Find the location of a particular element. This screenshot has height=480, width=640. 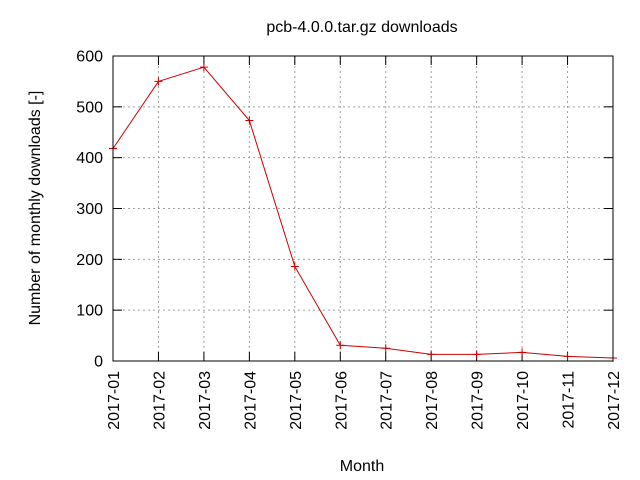

x-tick-label: 2017-03 is located at coordinates (205, 400).